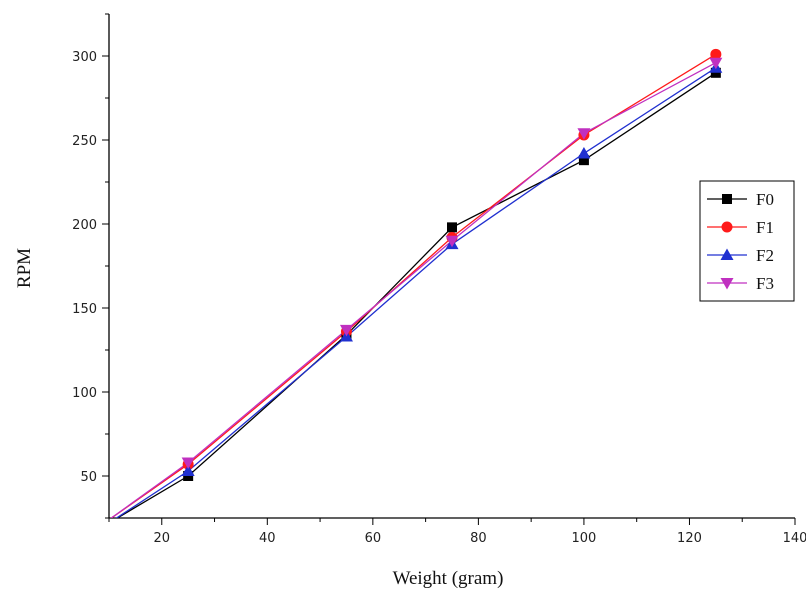 This screenshot has width=806, height=590. I want to click on y-axis-title: RPM, so click(24, 268).